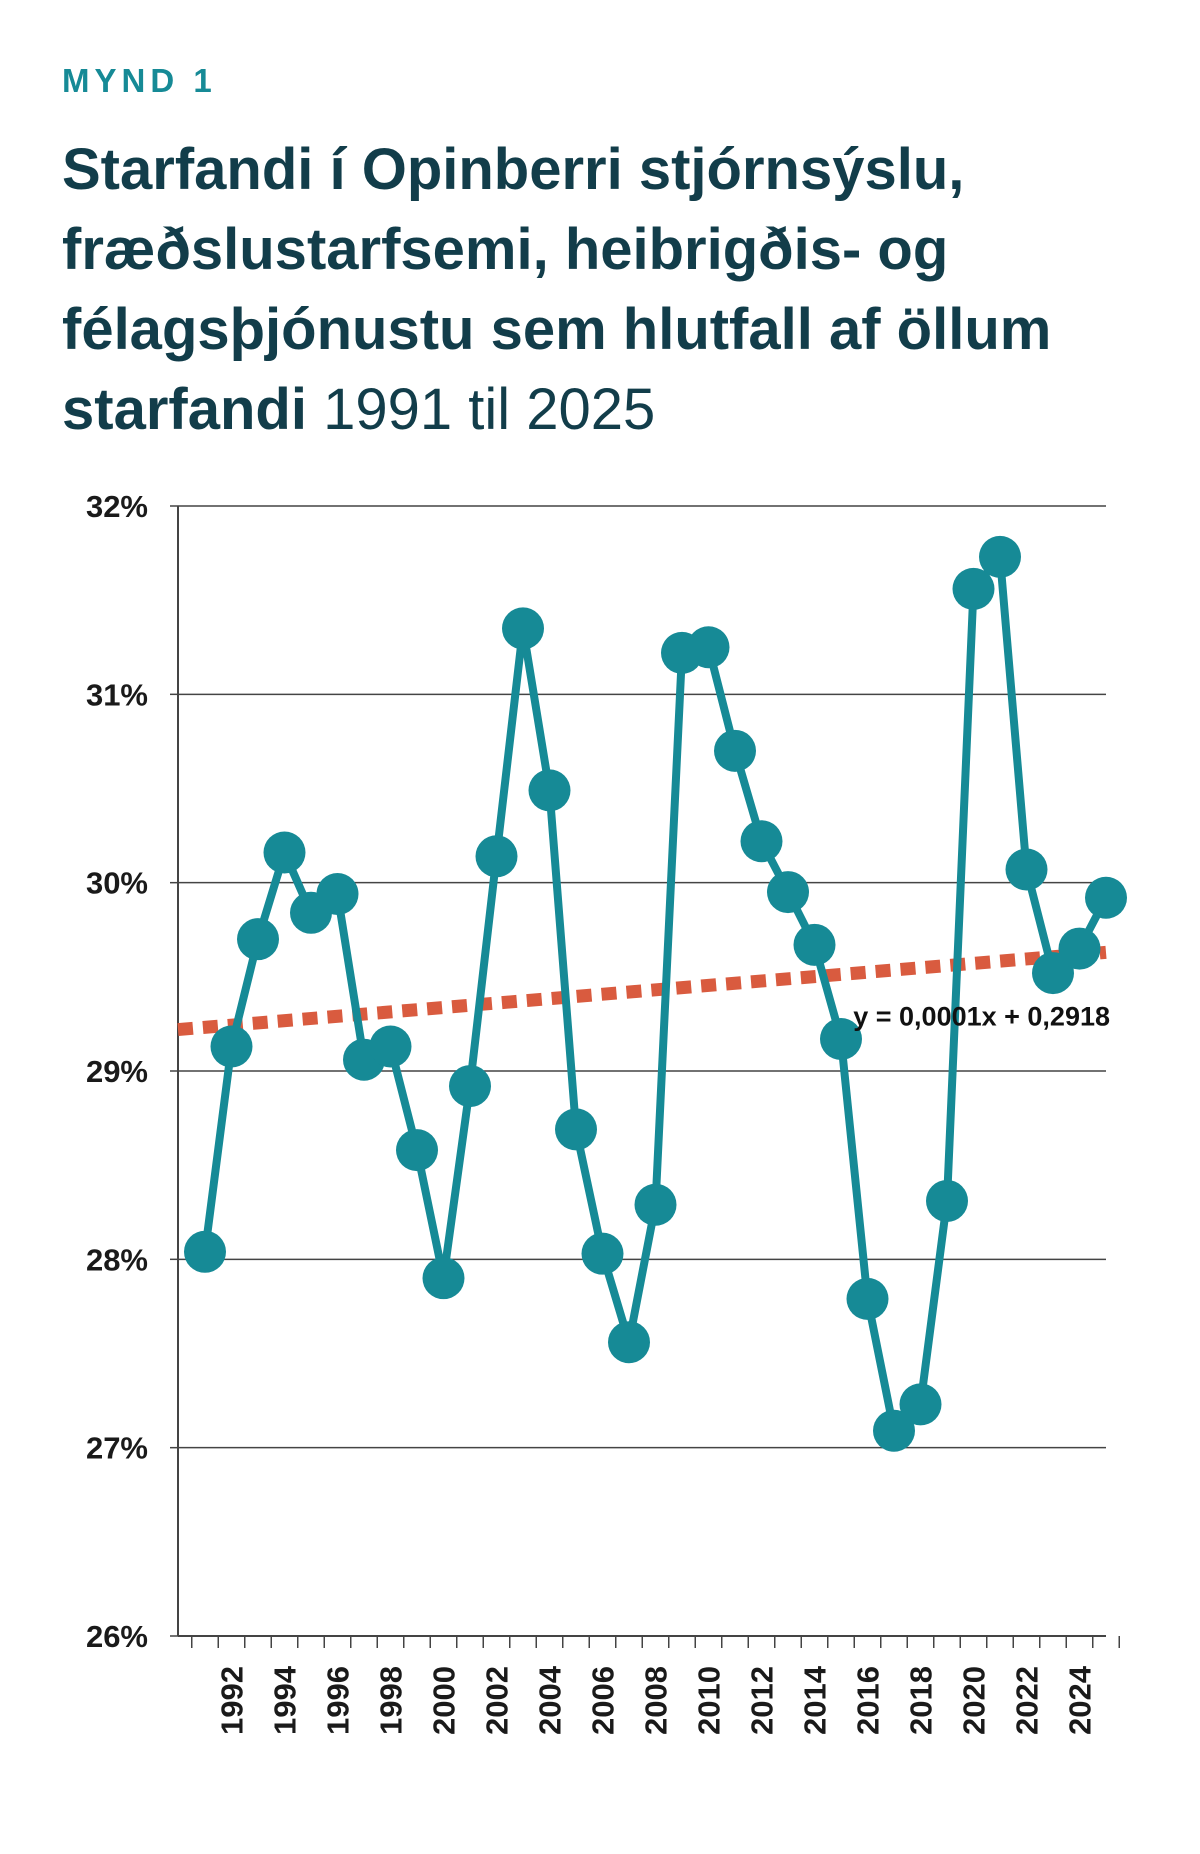 The height and width of the screenshot is (1854, 1200). I want to click on trendline-equation: y = 0,0001x + 0,2918, so click(981, 1016).